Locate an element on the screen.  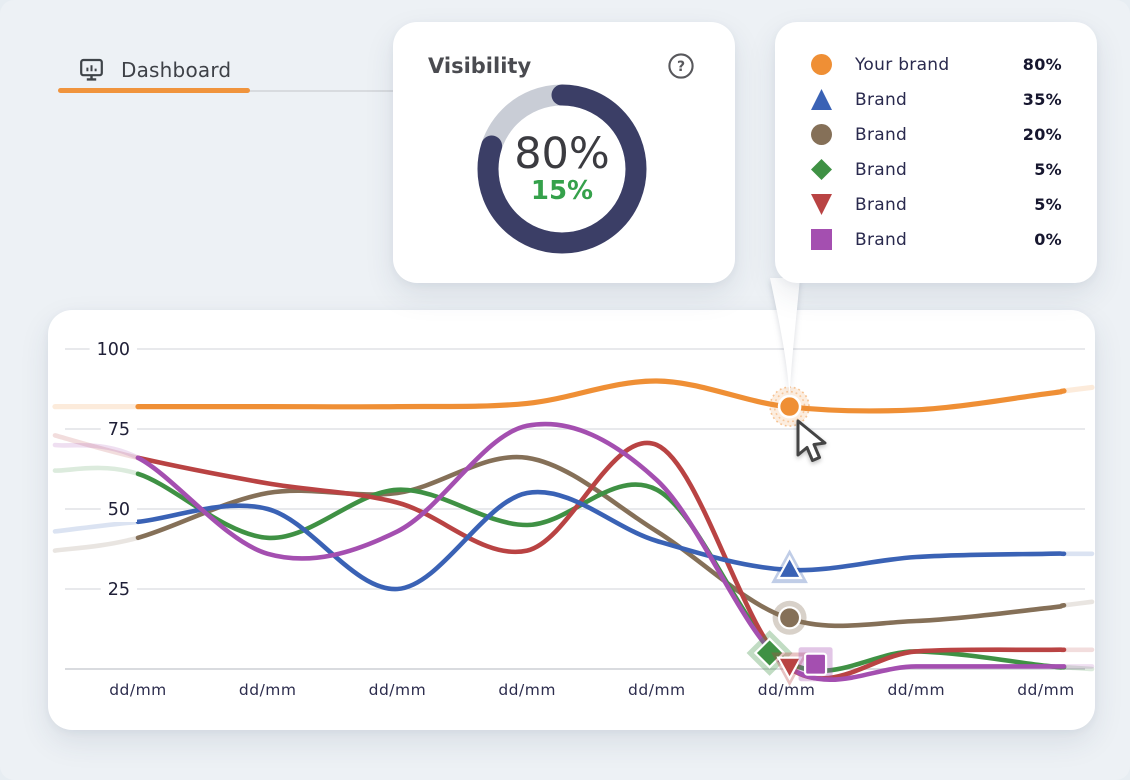
y-tick-label: 75 is located at coordinates (119, 430).